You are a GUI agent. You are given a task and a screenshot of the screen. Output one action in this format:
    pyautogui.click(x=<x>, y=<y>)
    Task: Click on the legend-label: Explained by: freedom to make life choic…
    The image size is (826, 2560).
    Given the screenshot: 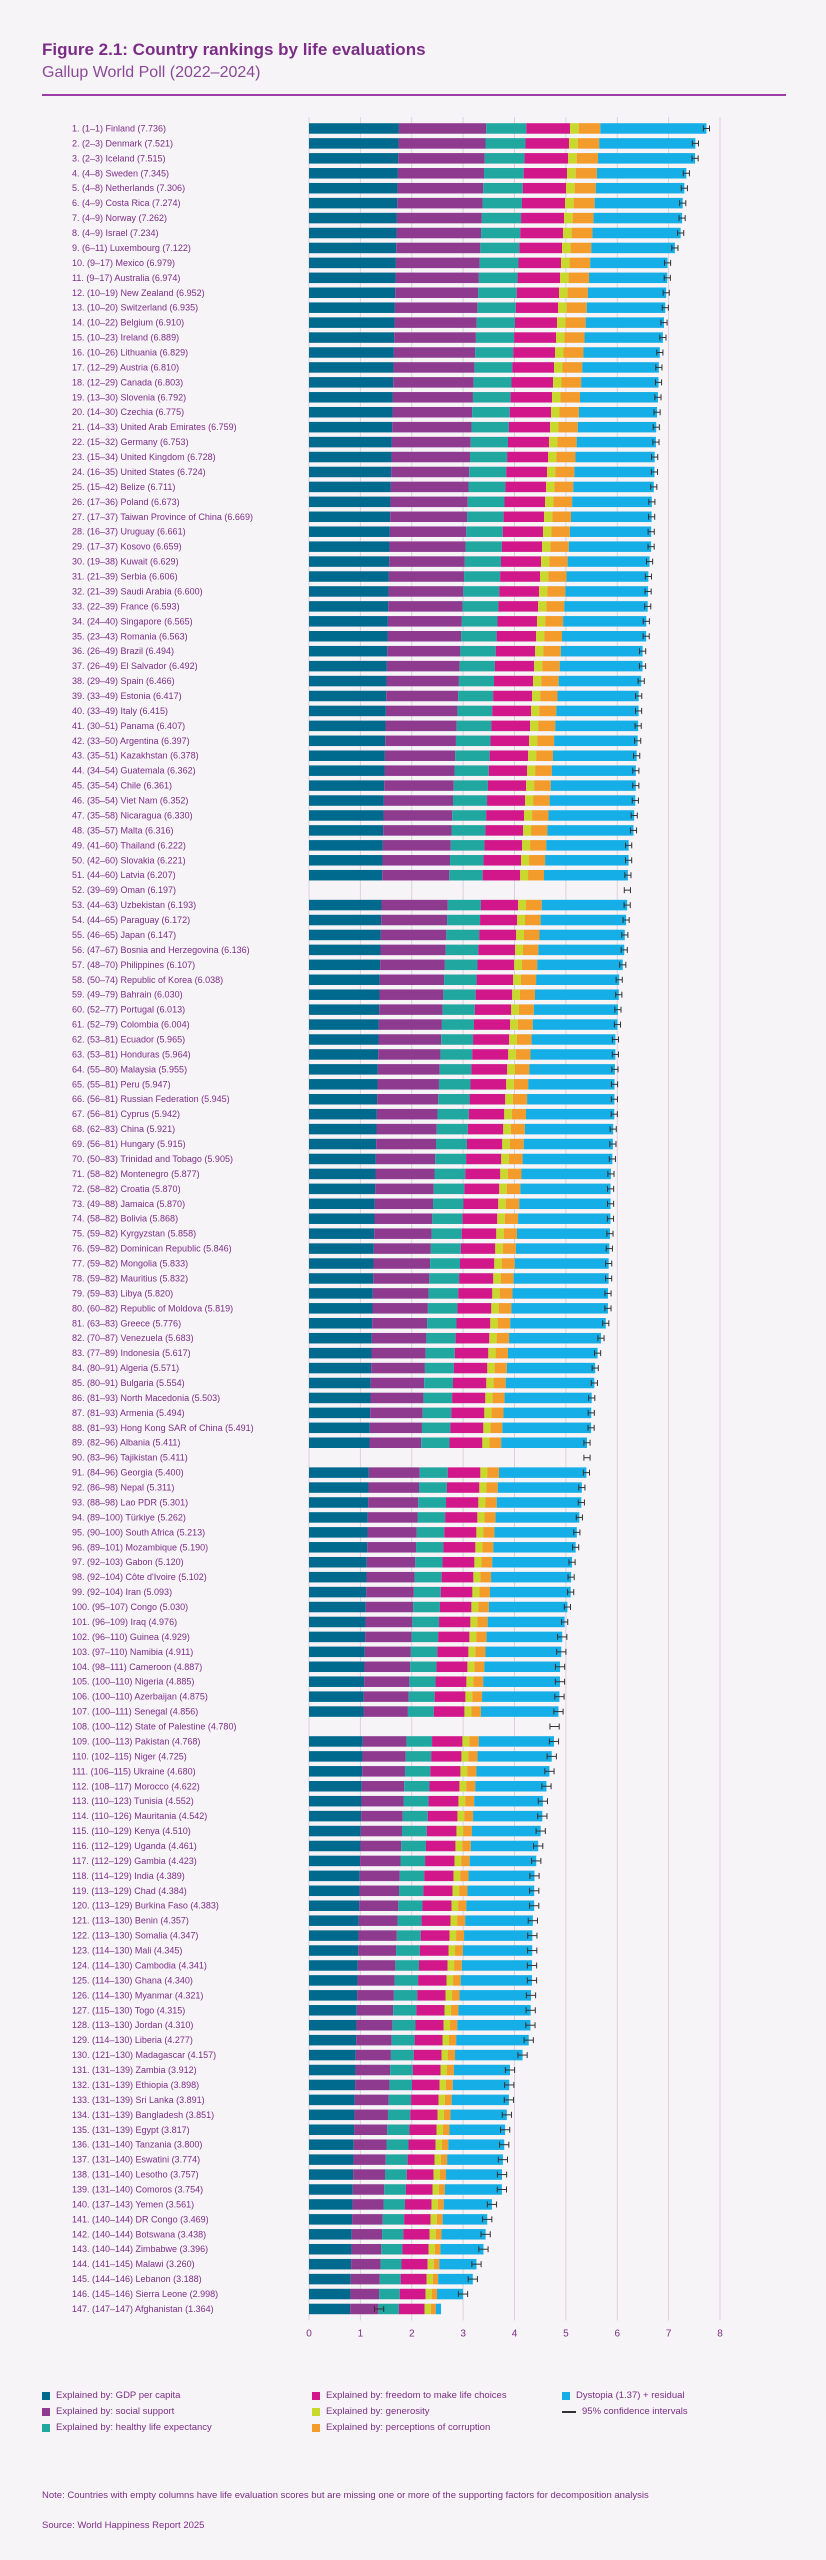 What is the action you would take?
    pyautogui.click(x=416, y=2395)
    